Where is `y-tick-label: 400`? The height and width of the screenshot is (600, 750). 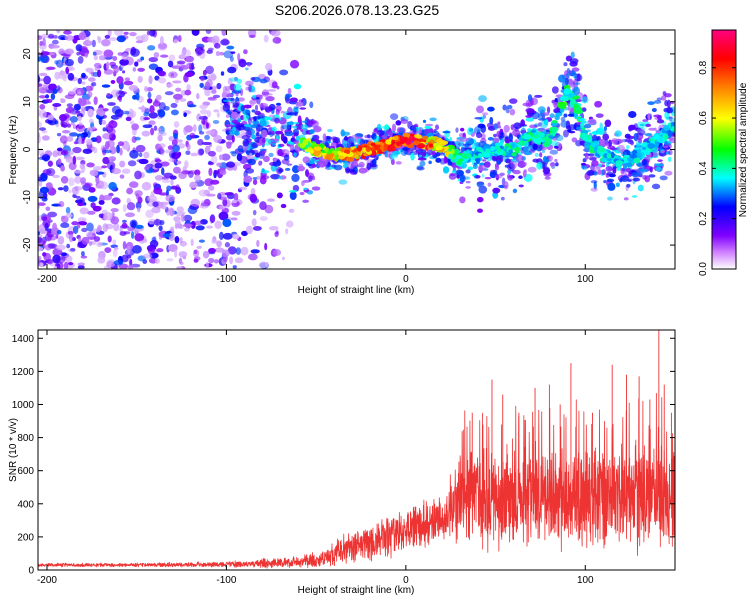
y-tick-label: 400 is located at coordinates (25, 504).